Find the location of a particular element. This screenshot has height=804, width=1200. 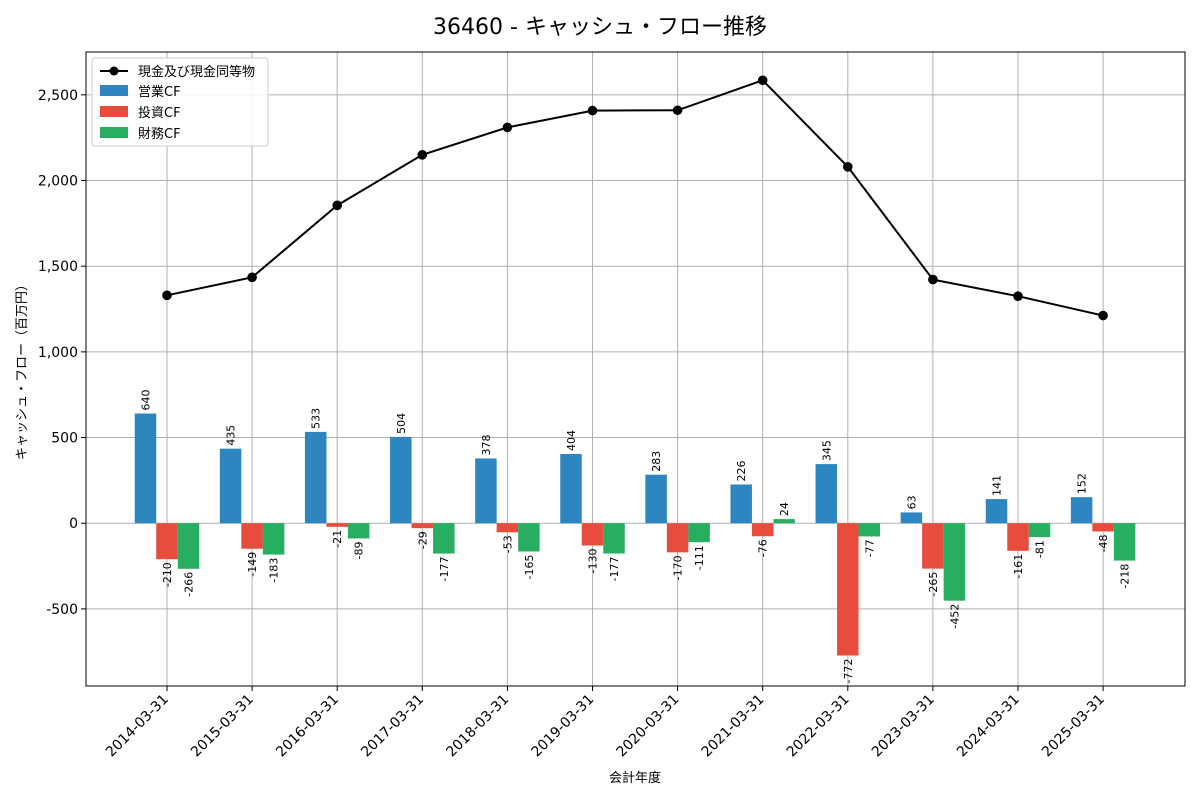

legend-label: 投資CF is located at coordinates (159, 113).